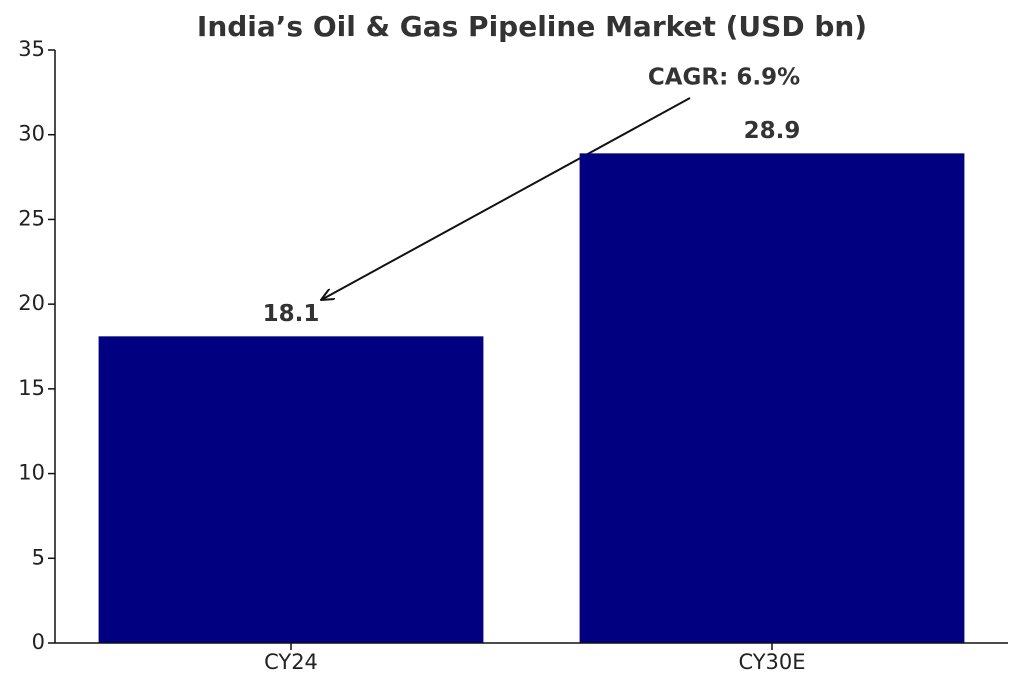 The image size is (1024, 691). What do you see at coordinates (291, 314) in the screenshot?
I see `value-label: 18.1` at bounding box center [291, 314].